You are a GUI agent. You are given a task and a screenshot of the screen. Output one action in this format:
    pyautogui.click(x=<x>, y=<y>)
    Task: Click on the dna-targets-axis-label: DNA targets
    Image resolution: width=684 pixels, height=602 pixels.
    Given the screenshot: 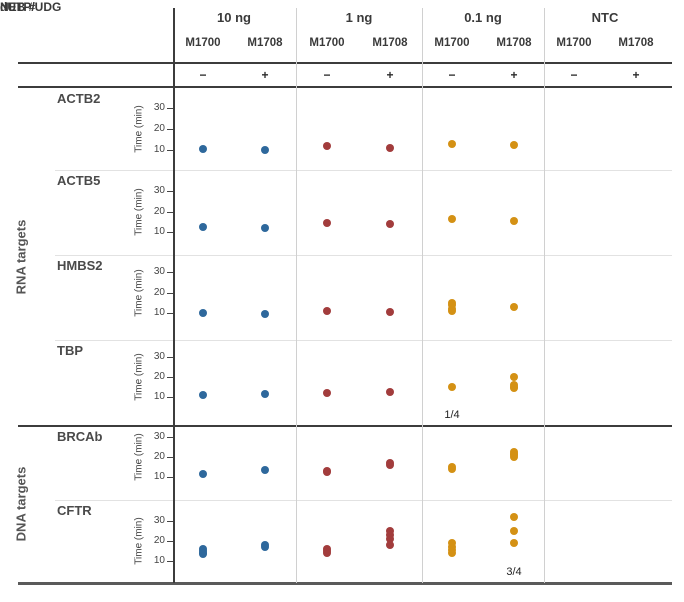 What is the action you would take?
    pyautogui.click(x=21, y=504)
    